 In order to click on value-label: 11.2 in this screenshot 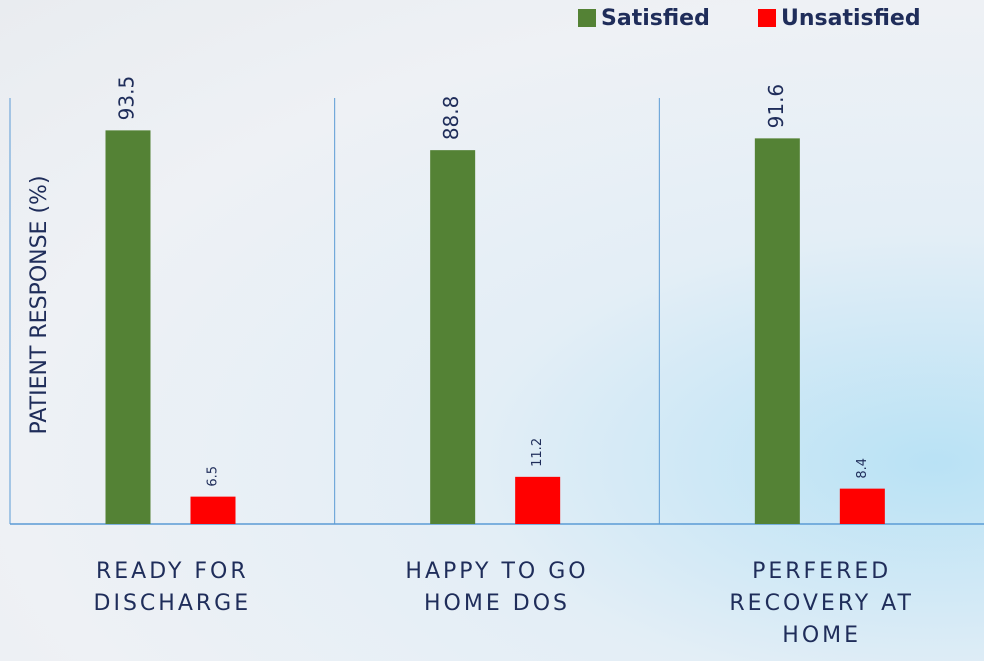, I will do `click(537, 452)`.